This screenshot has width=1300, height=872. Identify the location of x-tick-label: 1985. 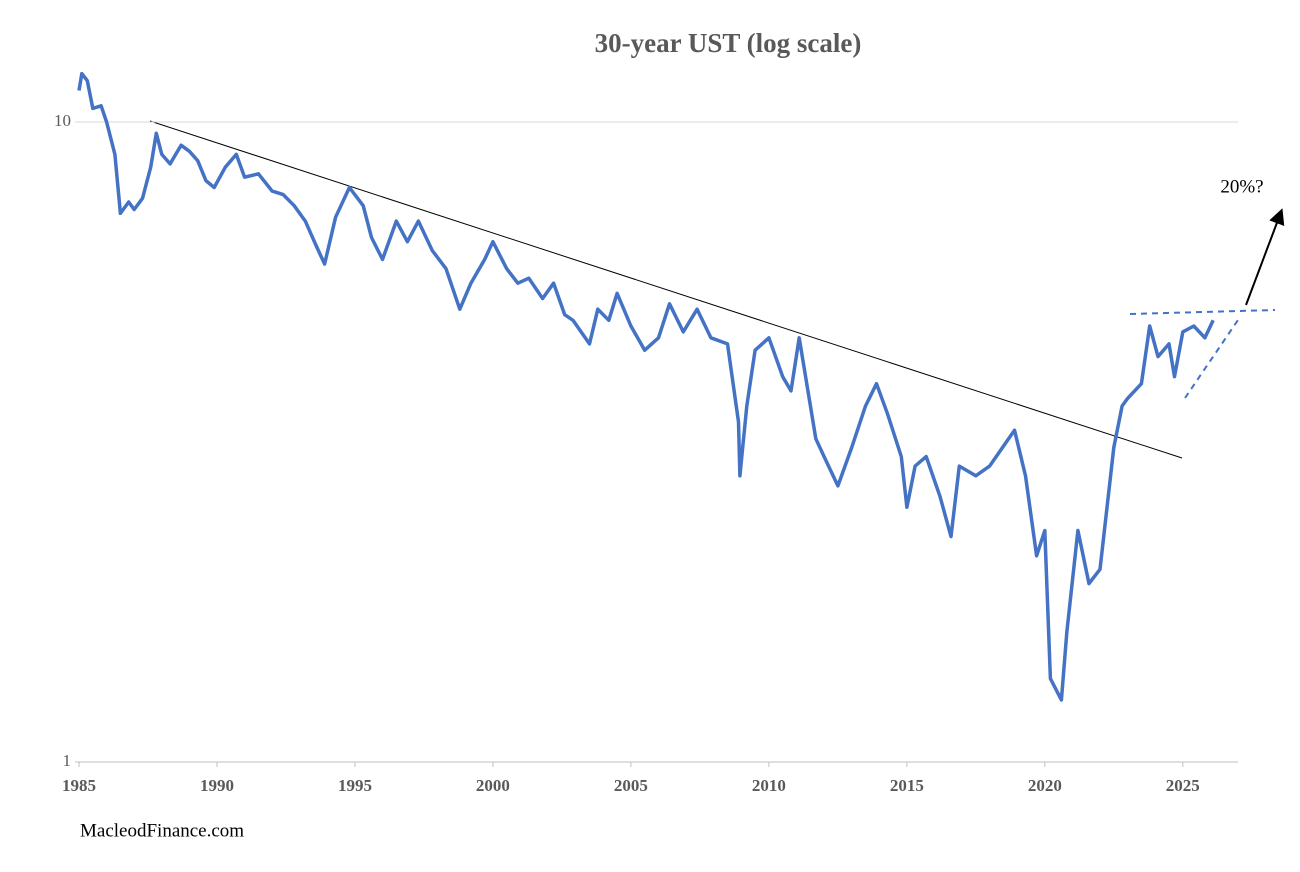
(79, 785).